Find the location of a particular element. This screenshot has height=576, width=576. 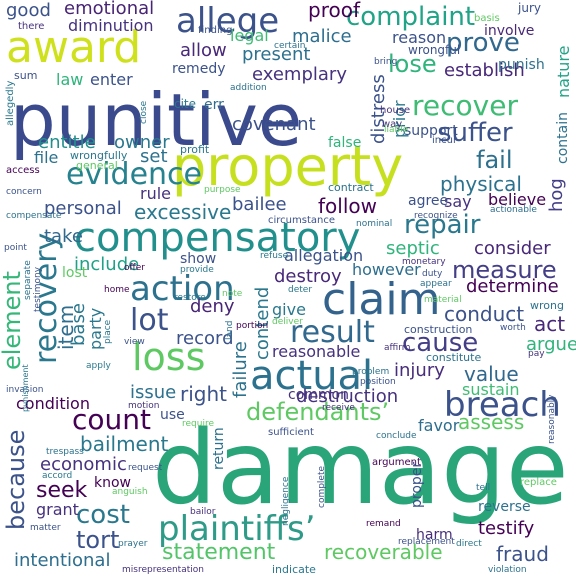

word-direct: direct is located at coordinates (469, 544).